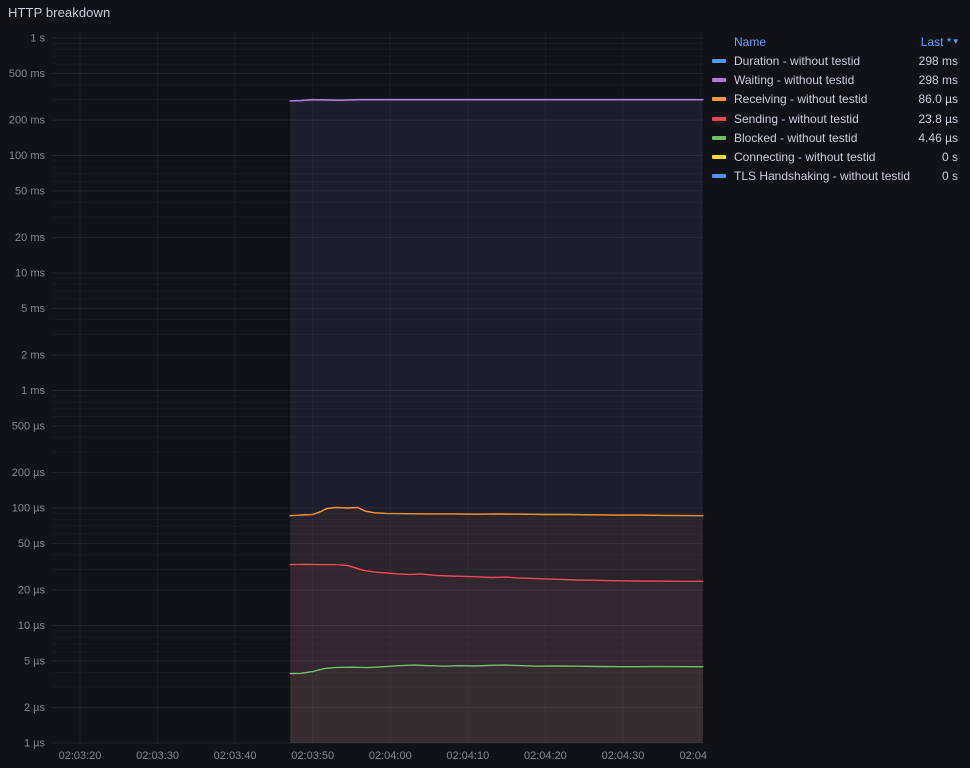 The height and width of the screenshot is (768, 970). I want to click on legend-series-label: TLS Handshaking - without testid, so click(822, 176).